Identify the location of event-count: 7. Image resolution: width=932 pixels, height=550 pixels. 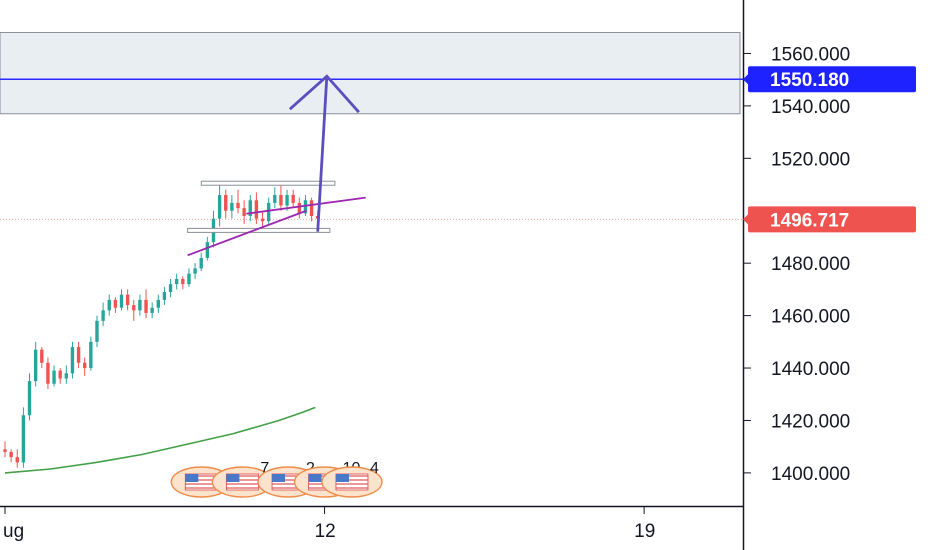
(264, 468).